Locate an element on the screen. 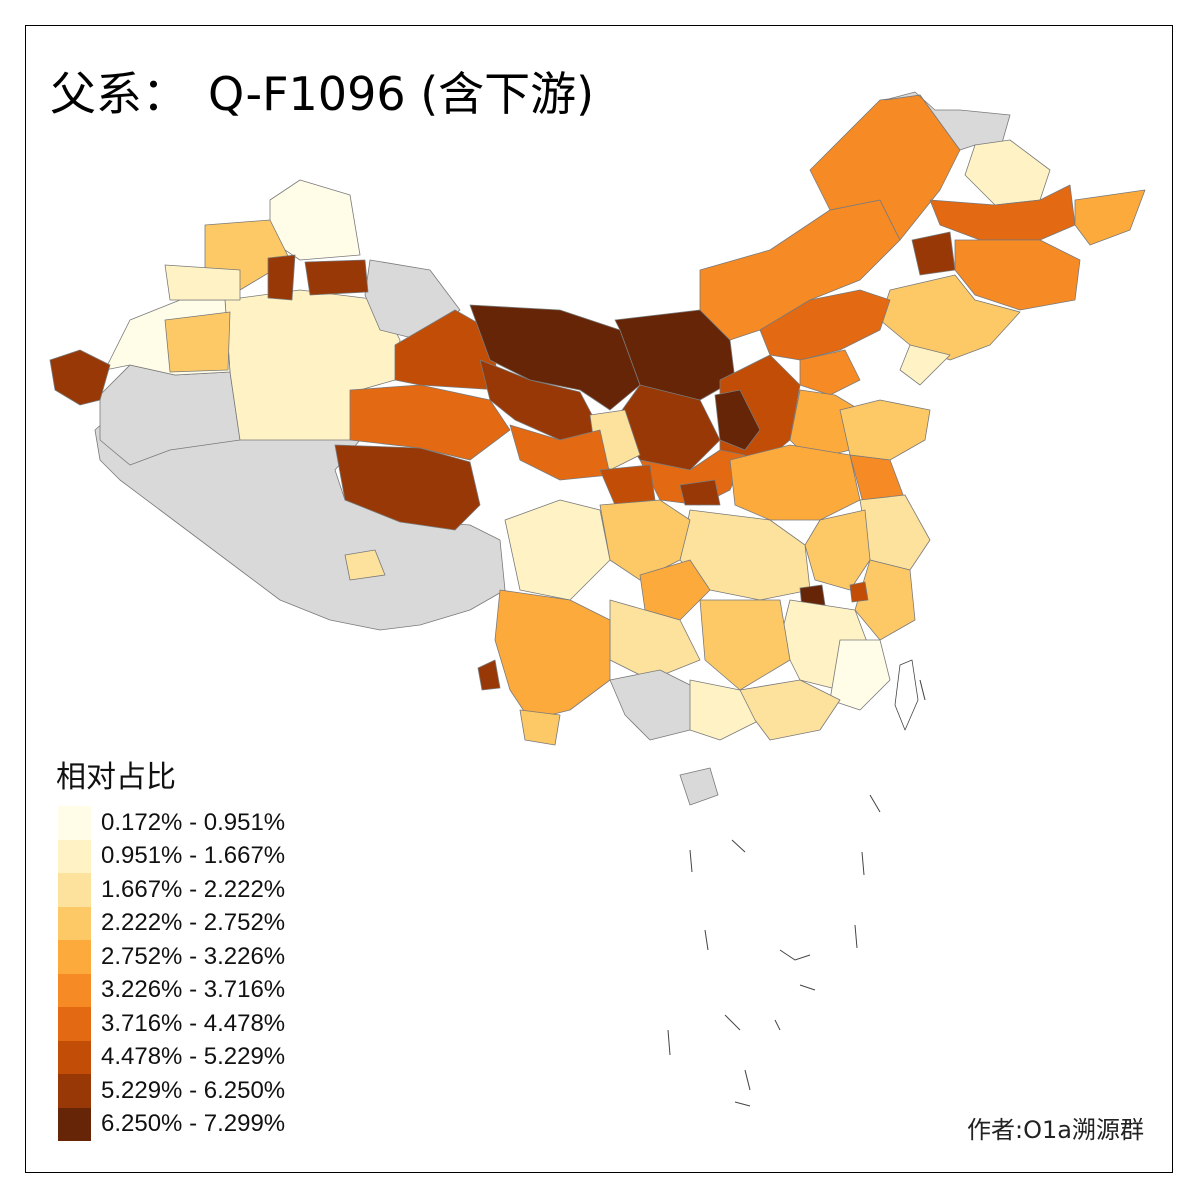 The width and height of the screenshot is (1200, 1200). region-shandong is located at coordinates (885, 430).